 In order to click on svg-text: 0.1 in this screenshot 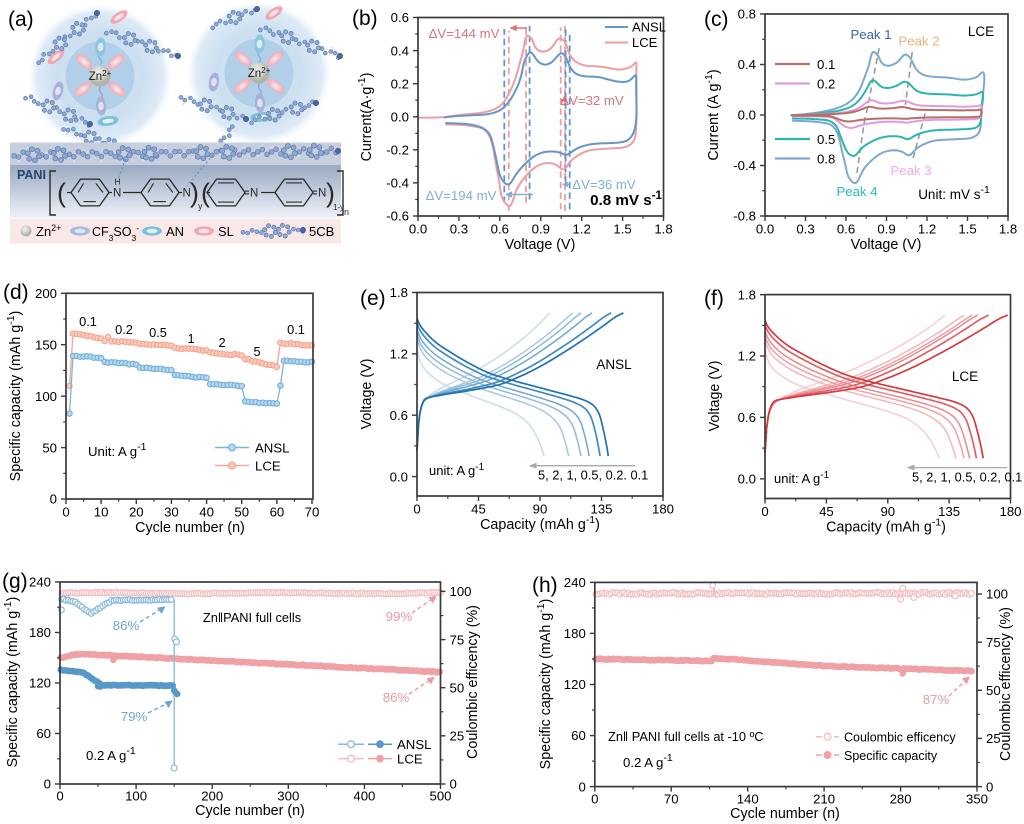, I will do `click(88, 321)`.